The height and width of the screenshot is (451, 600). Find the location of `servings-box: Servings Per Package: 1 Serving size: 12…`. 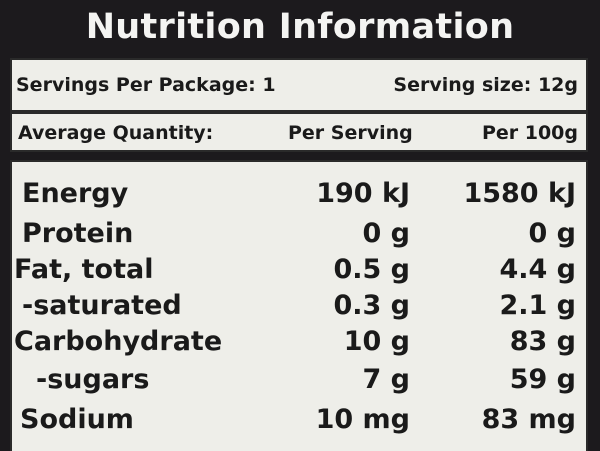

servings-box: Servings Per Package: 1 Serving size: 12… is located at coordinates (299, 85).